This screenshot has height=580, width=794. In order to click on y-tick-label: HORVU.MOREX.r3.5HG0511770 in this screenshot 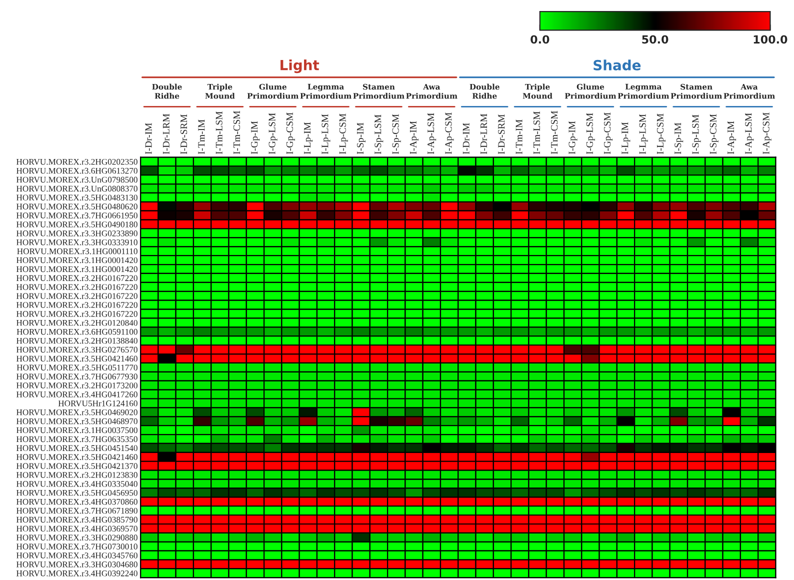, I will do `click(77, 367)`.